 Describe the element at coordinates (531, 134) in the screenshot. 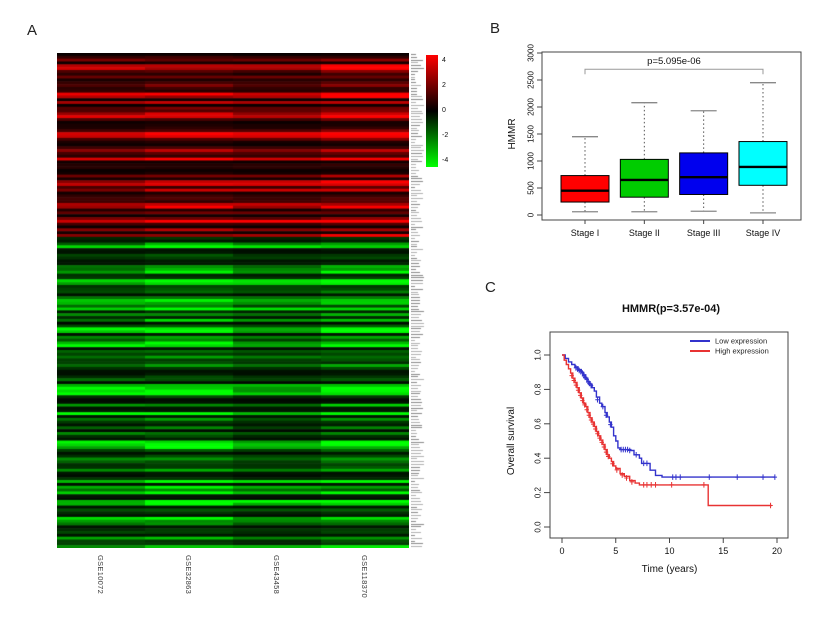

I see `y-tick-label: 1500` at that location.